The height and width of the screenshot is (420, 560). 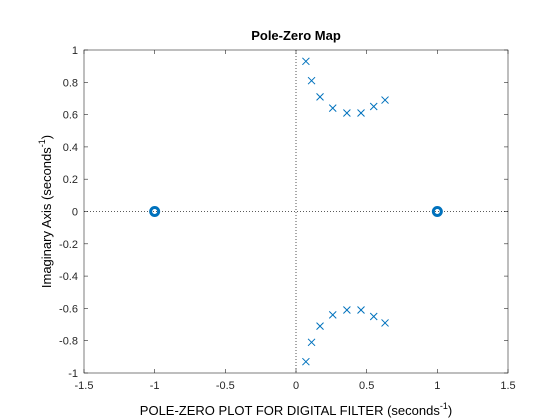 I want to click on y-tick-label: -0.6, so click(x=68, y=309).